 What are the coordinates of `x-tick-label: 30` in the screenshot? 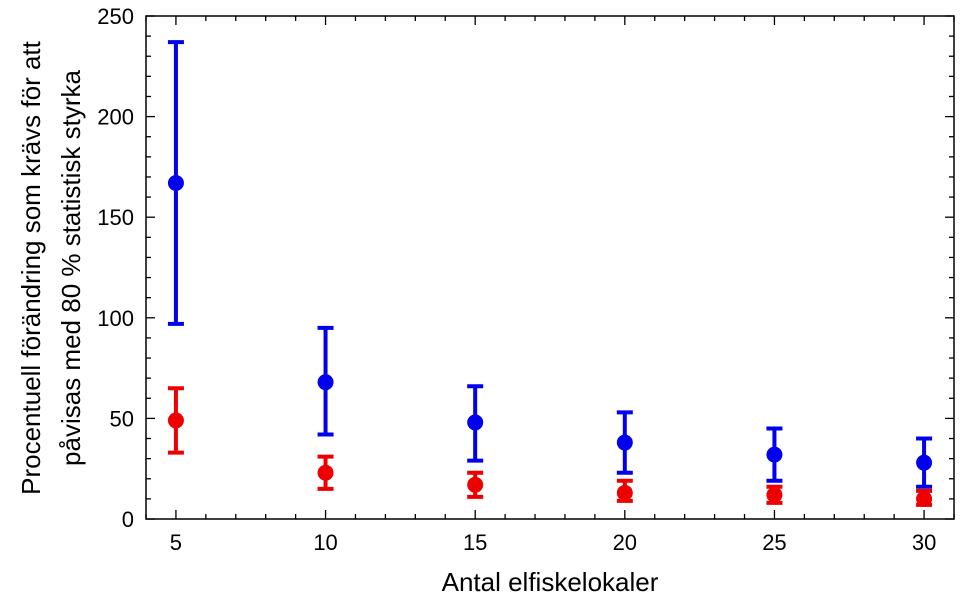 It's located at (924, 542).